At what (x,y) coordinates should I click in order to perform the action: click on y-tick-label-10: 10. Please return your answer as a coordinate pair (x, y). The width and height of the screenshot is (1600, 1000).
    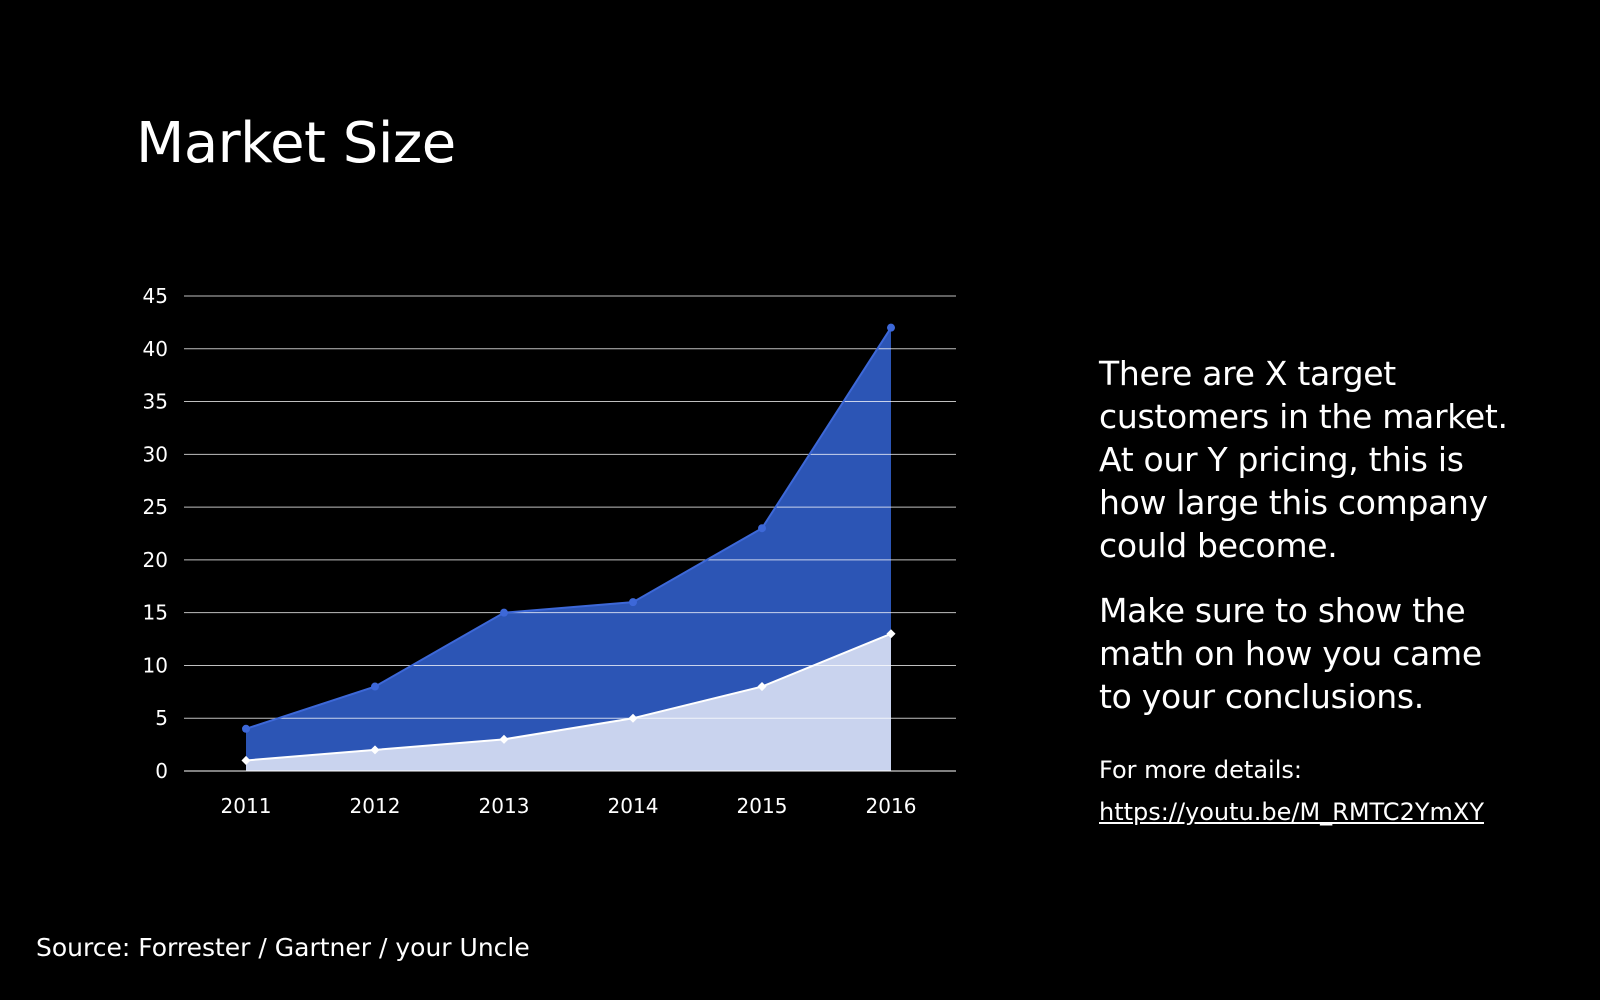
    Looking at the image, I should click on (155, 665).